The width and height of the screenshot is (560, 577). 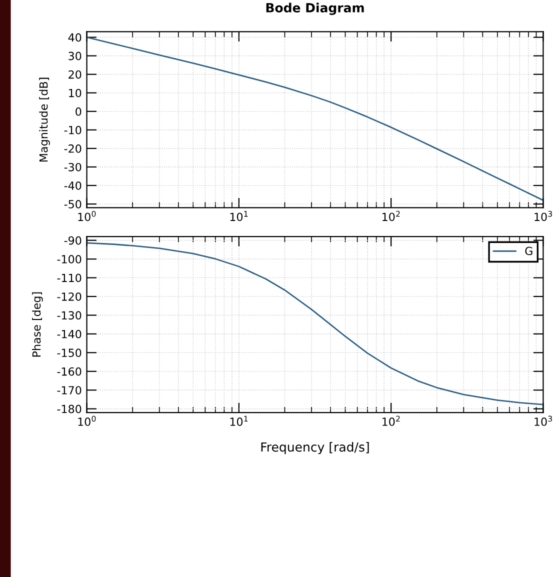 What do you see at coordinates (69, 296) in the screenshot?
I see `y-tick-label: -120` at bounding box center [69, 296].